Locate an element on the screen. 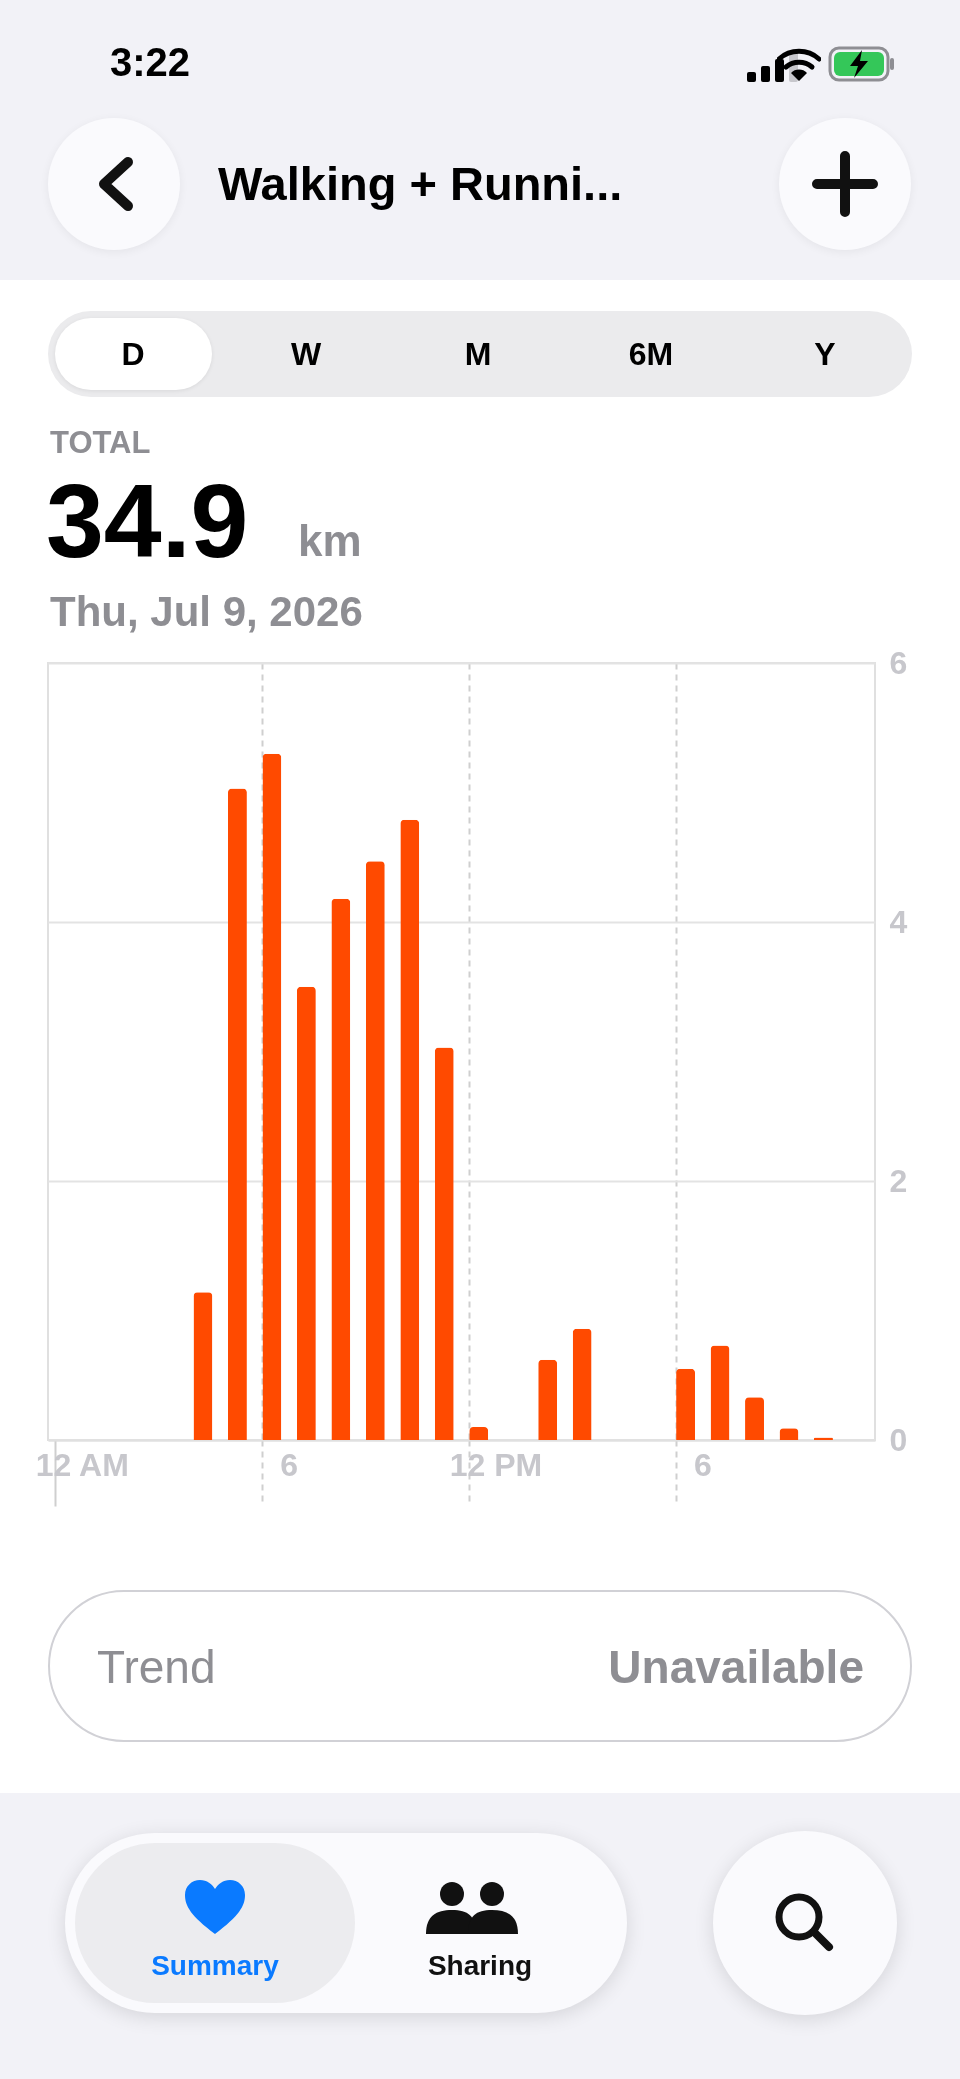  text: W is located at coordinates (306, 354).